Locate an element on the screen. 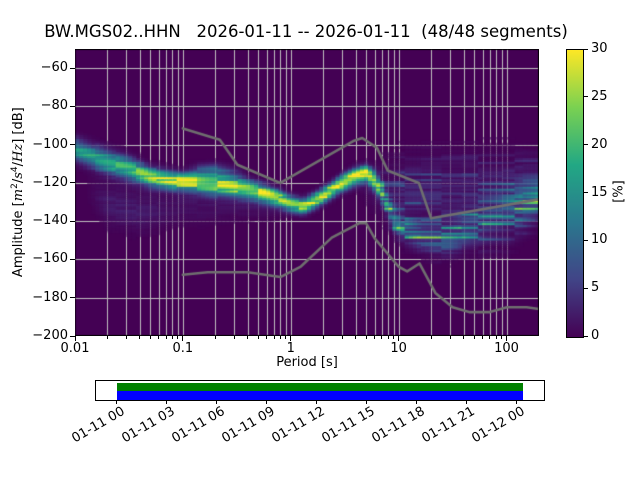  x-tick-label: 10 is located at coordinates (398, 348).